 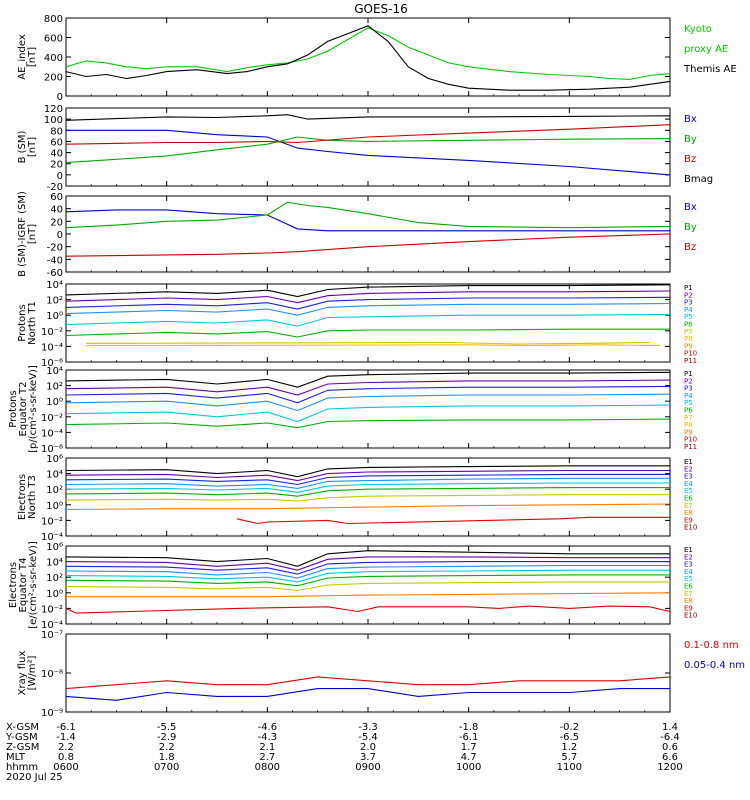 What do you see at coordinates (22, 727) in the screenshot?
I see `footer-row-label: X-GSM` at bounding box center [22, 727].